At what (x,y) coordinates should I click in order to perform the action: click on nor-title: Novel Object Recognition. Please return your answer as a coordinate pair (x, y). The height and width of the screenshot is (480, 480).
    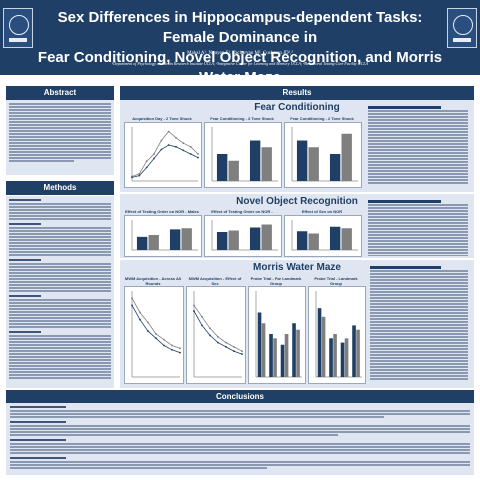
    Looking at the image, I should click on (297, 201).